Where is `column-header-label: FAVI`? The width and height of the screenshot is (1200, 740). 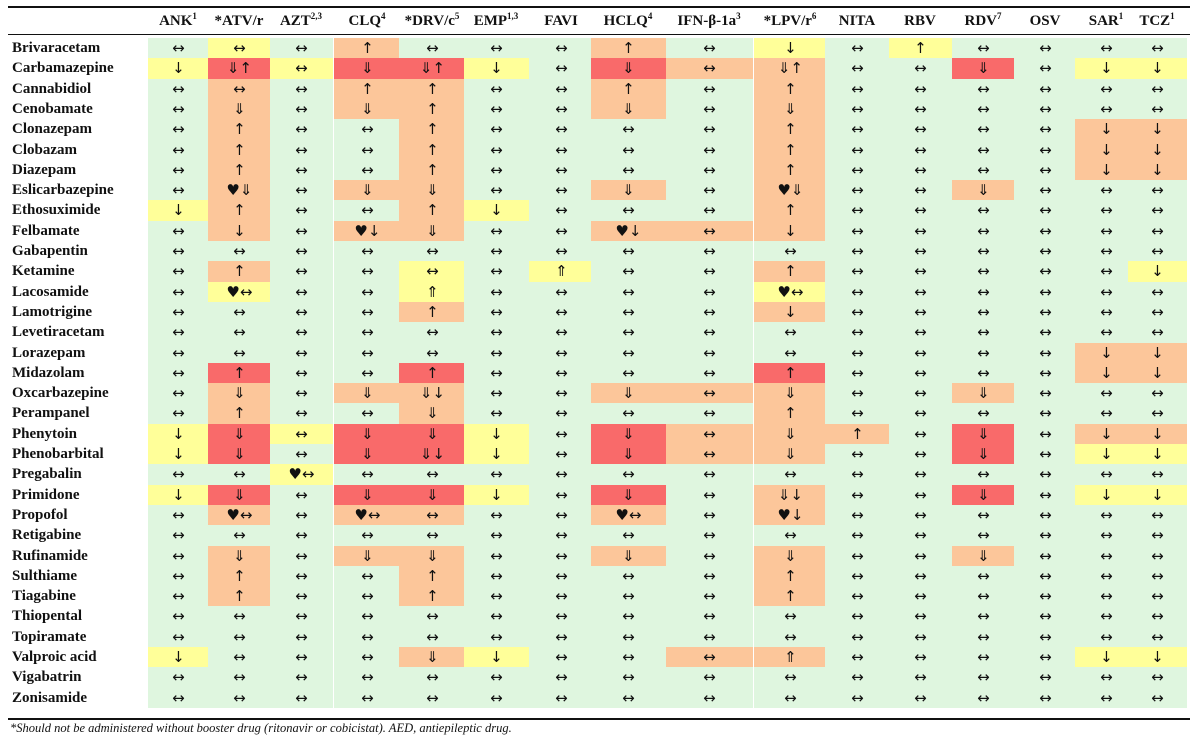 column-header-label: FAVI is located at coordinates (561, 21).